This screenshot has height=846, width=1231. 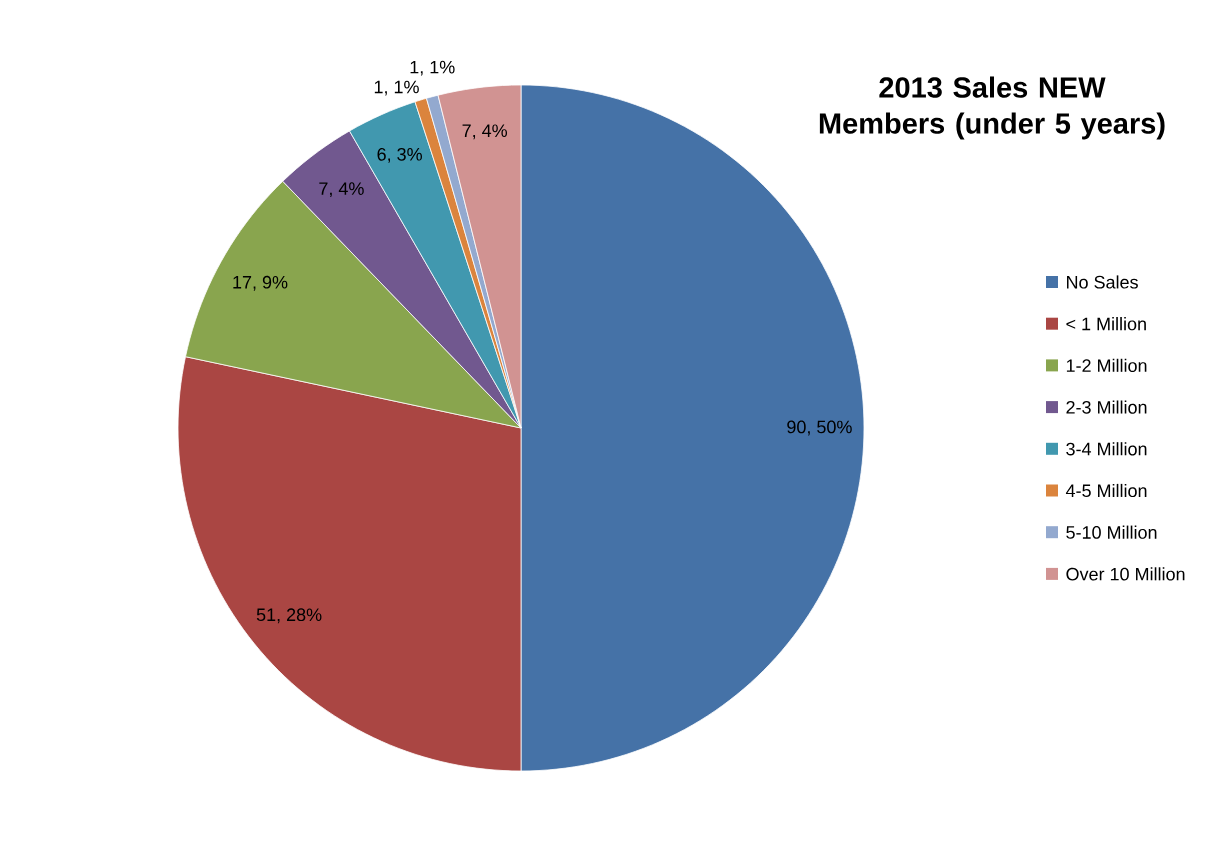 I want to click on legend-label: 1-2 Million, so click(x=1106, y=365).